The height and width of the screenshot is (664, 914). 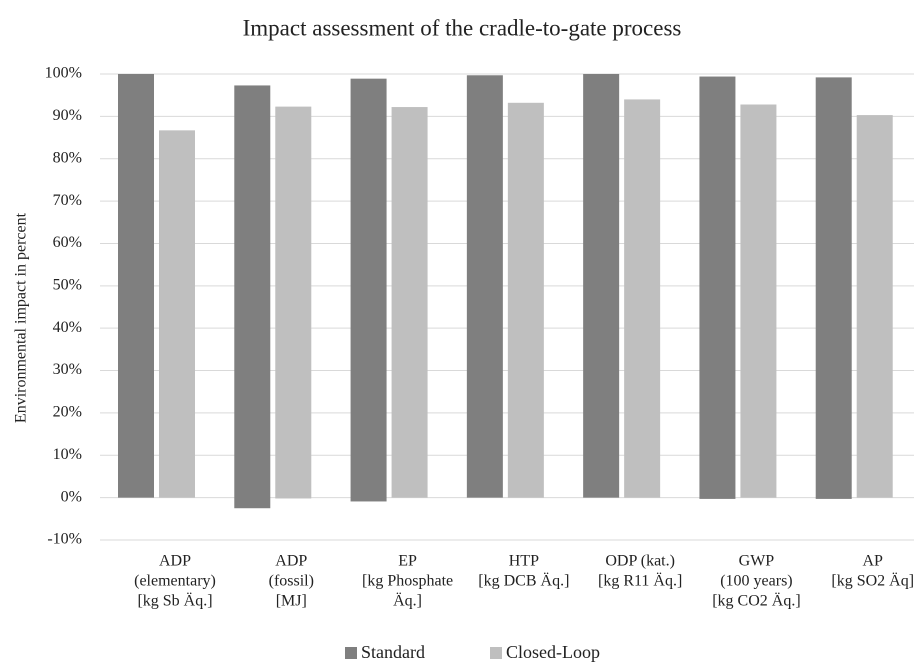 What do you see at coordinates (67, 115) in the screenshot?
I see `y-tick-label: 90%` at bounding box center [67, 115].